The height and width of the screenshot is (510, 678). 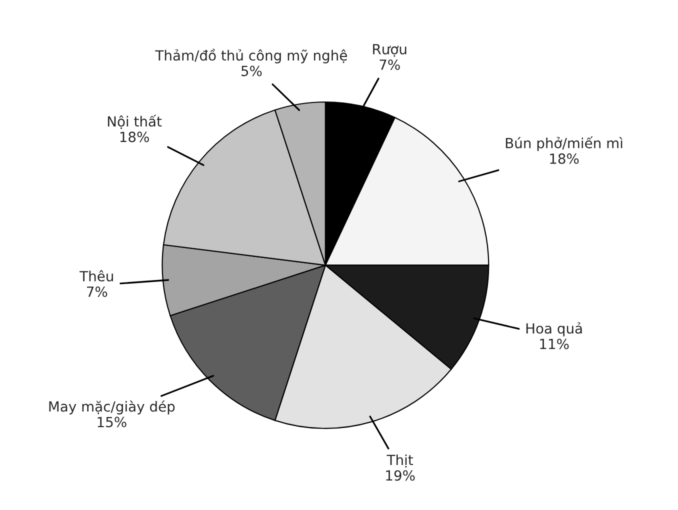 I want to click on slice-label: Bún phở/miến mì, so click(x=564, y=144).